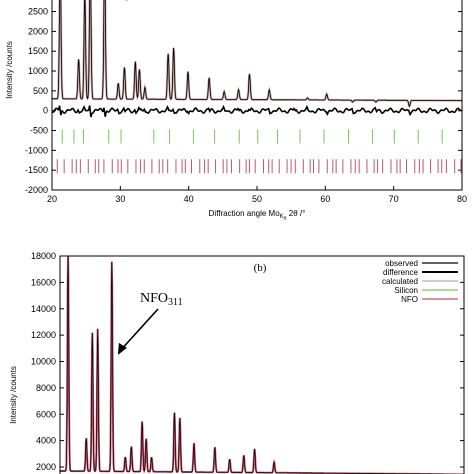 The height and width of the screenshot is (474, 474). What do you see at coordinates (45, 111) in the screenshot?
I see `y-tick-label: 0` at bounding box center [45, 111].